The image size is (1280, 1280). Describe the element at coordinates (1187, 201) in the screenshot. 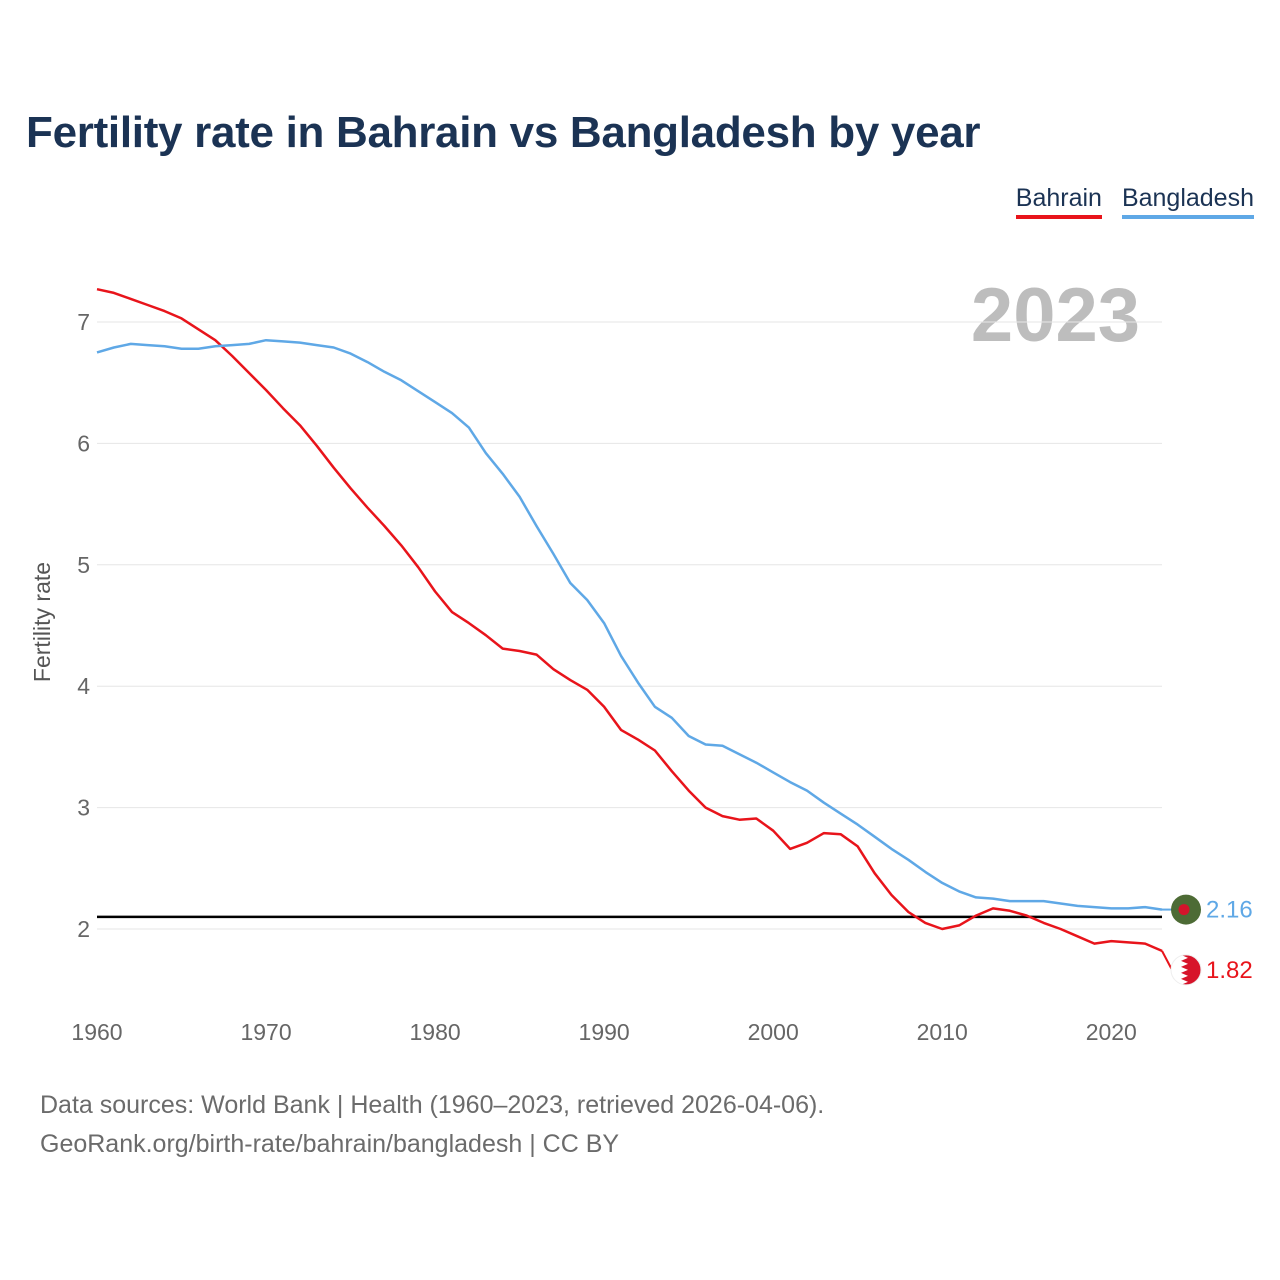

I see `legend-item-bangladesh: Bangladesh` at that location.